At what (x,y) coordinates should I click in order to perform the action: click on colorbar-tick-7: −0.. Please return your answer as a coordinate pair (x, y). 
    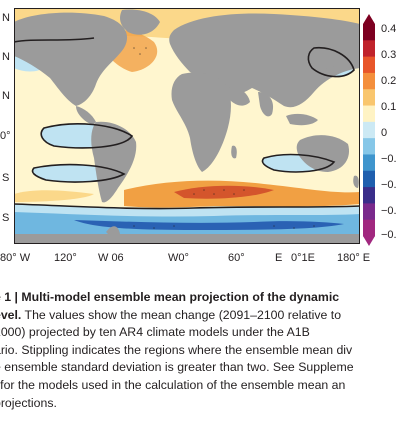
    Looking at the image, I should click on (389, 185).